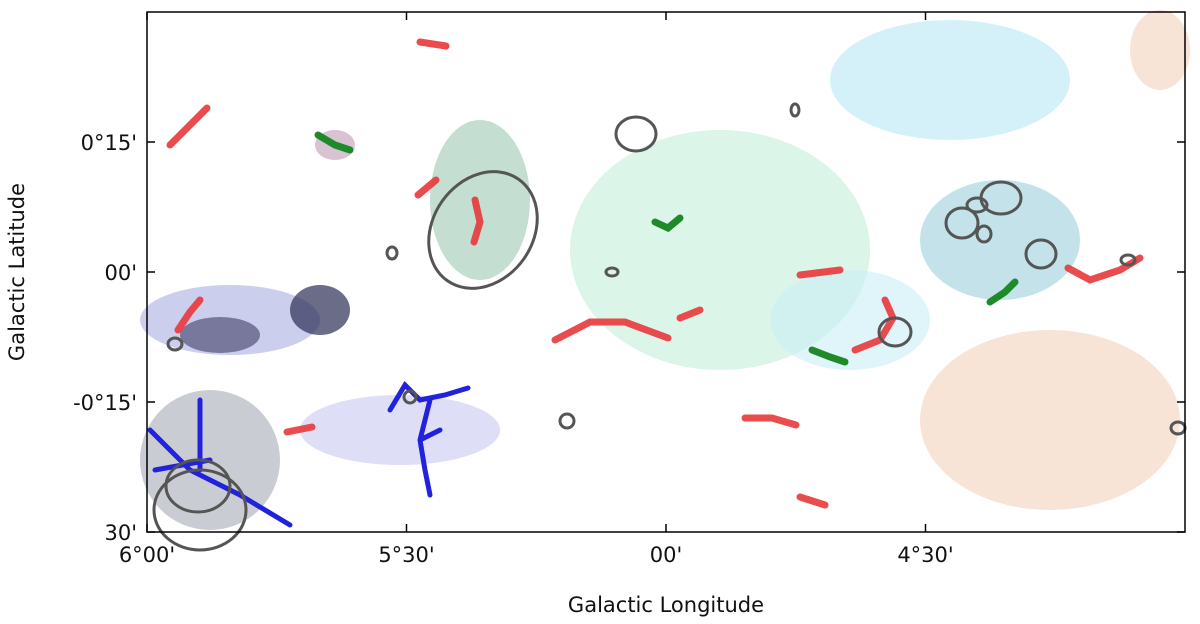  Describe the element at coordinates (925, 555) in the screenshot. I see `x-tick-label: 4°30'` at that location.